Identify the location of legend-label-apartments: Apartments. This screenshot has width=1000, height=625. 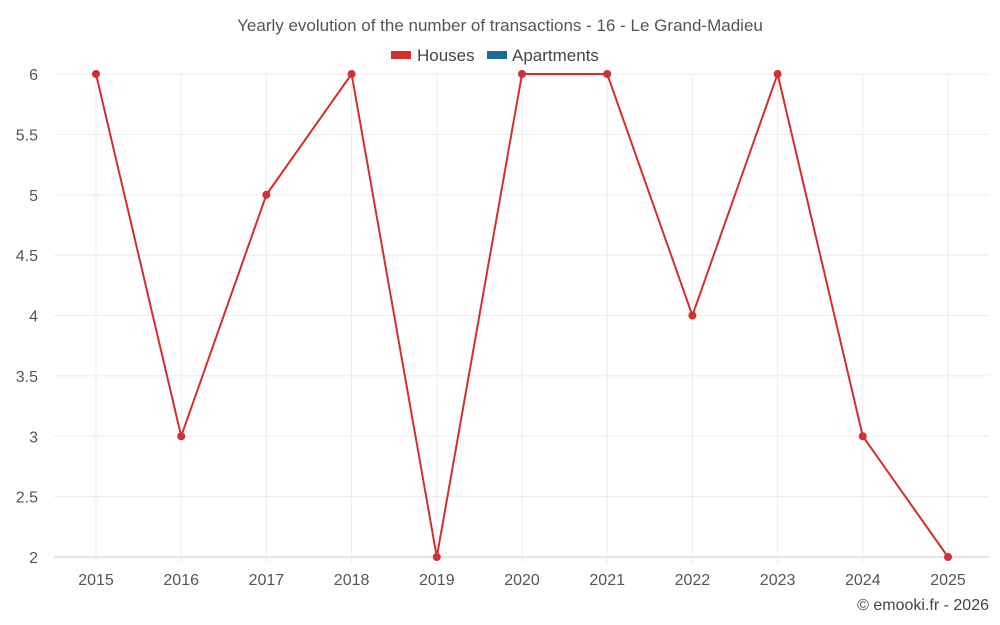
(555, 55).